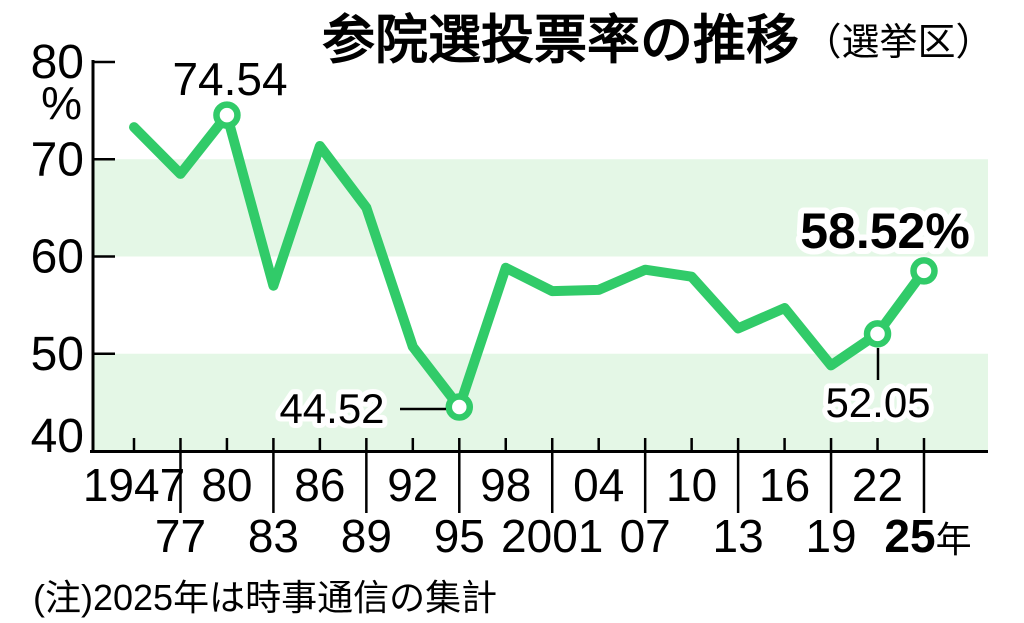 This screenshot has width=1024, height=623. Describe the element at coordinates (640, 379) in the screenshot. I see `annotation-callouts` at that location.